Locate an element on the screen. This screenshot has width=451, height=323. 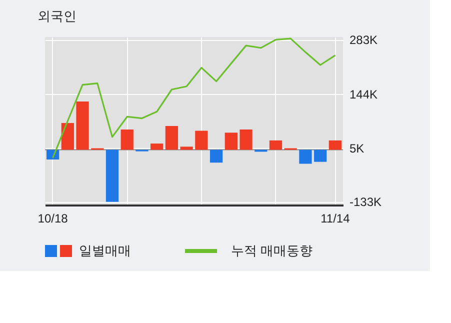
x-tick-label: 10/18 is located at coordinates (53, 219).